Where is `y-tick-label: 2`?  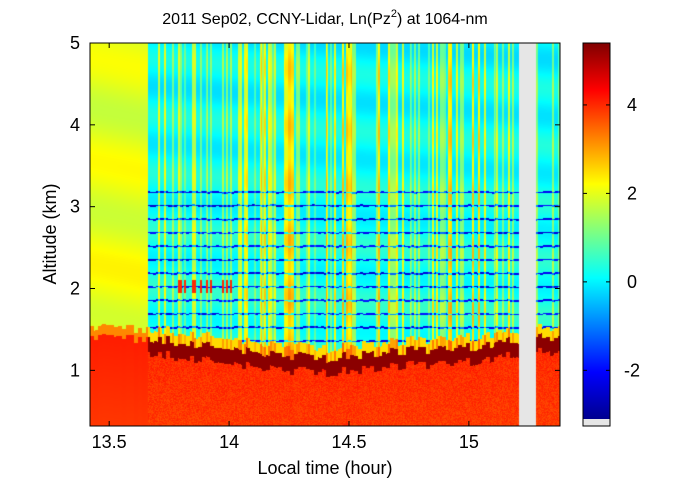 y-tick-label: 2 is located at coordinates (75, 289).